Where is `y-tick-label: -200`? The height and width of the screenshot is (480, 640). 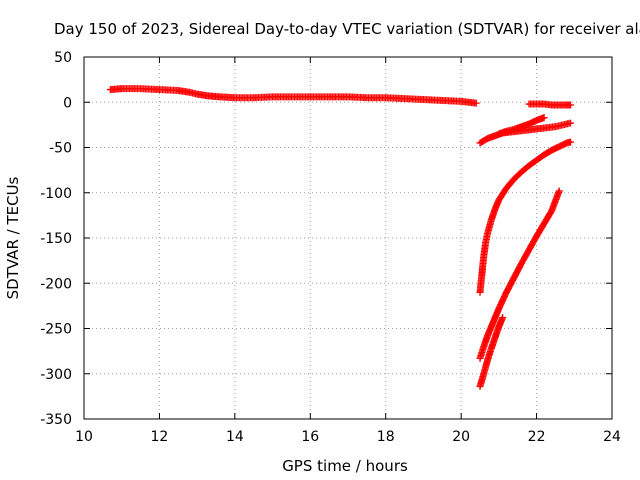
y-tick-label: -200 is located at coordinates (56, 284).